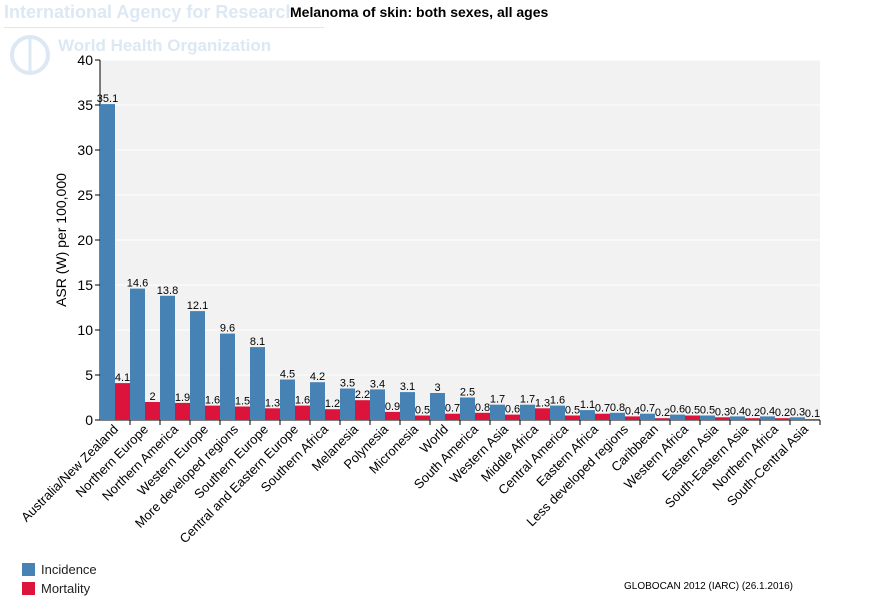  I want to click on y-tick-label: 25, so click(85, 195).